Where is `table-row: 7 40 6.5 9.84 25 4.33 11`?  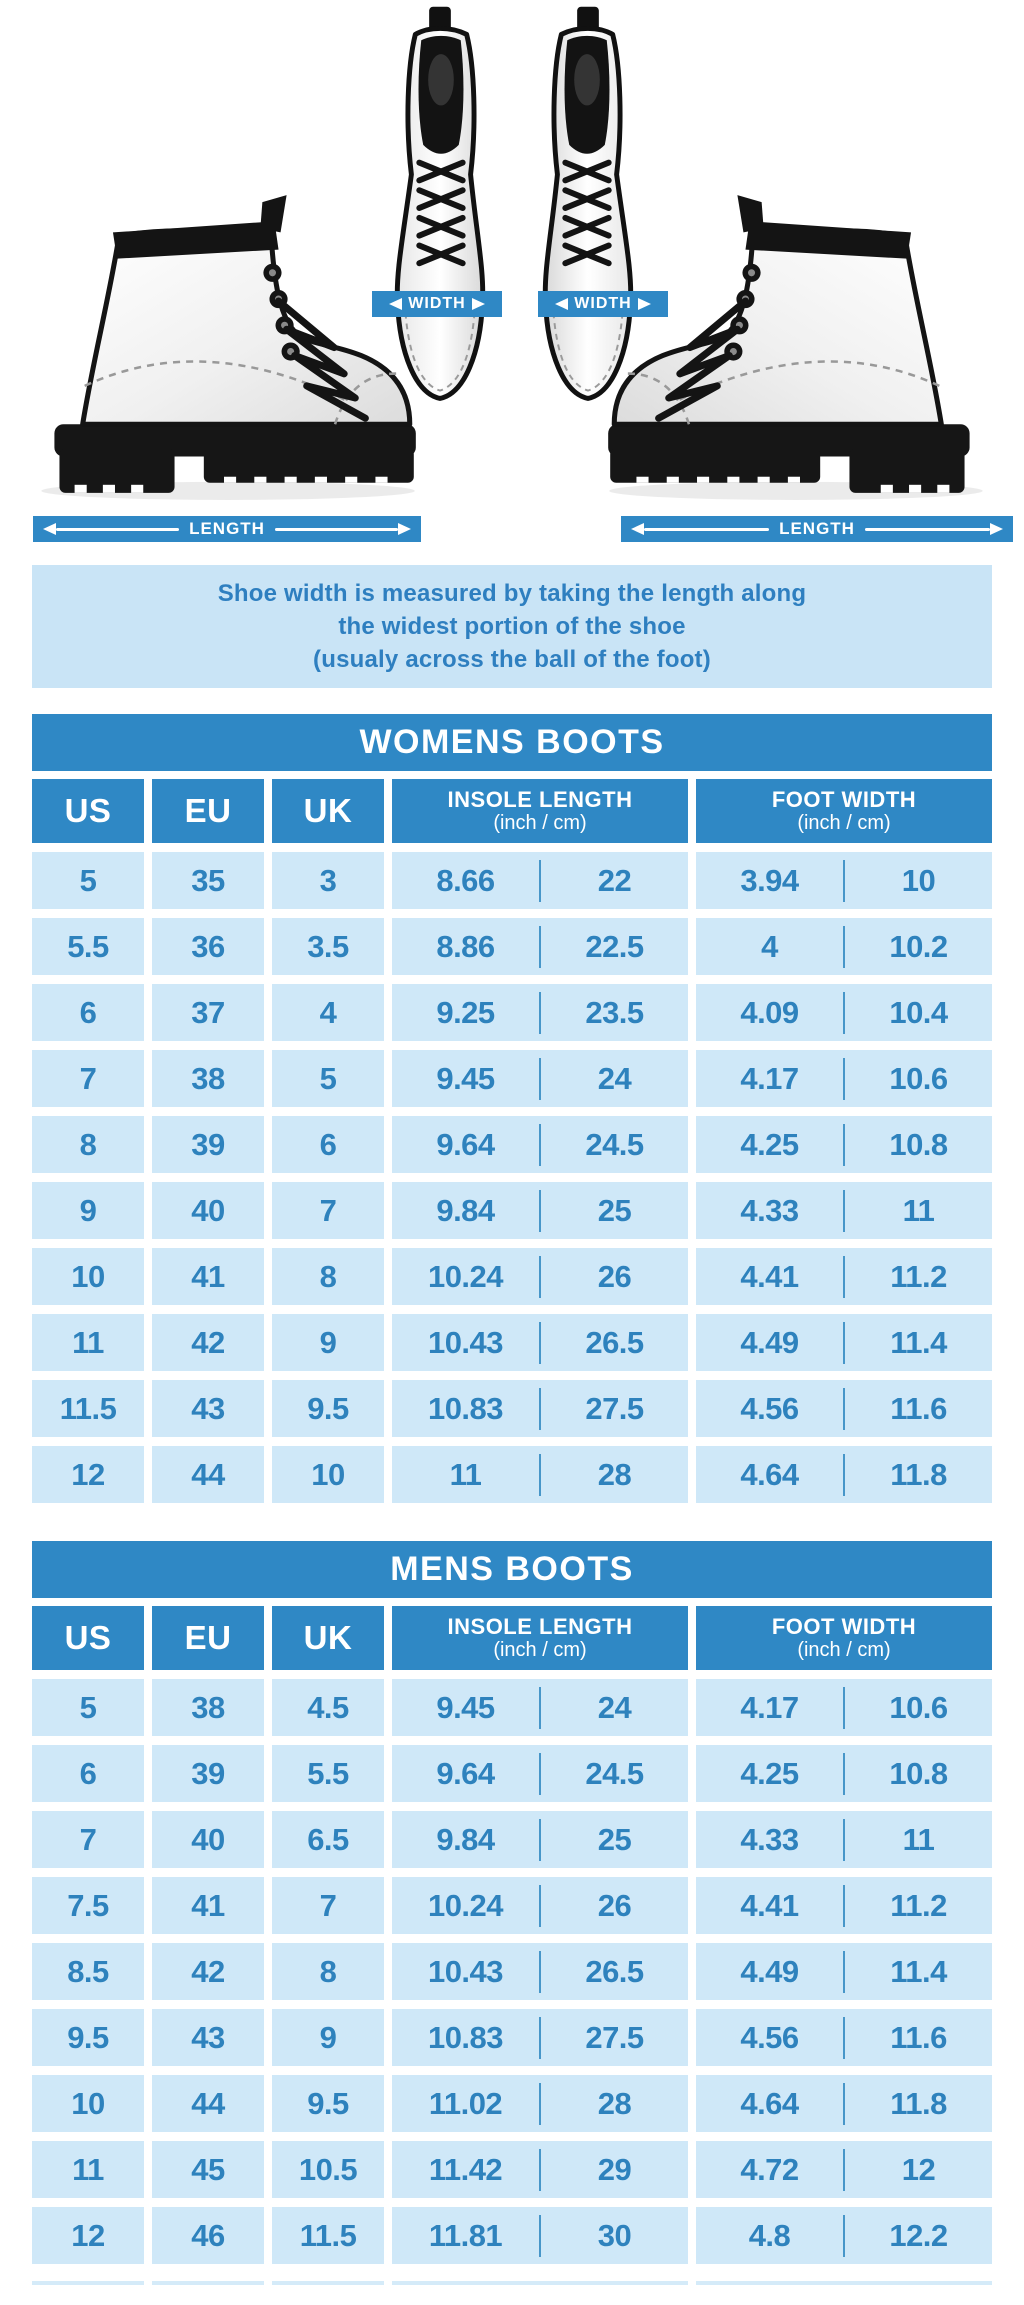 table-row: 7 40 6.5 9.84 25 4.33 11 is located at coordinates (512, 1839).